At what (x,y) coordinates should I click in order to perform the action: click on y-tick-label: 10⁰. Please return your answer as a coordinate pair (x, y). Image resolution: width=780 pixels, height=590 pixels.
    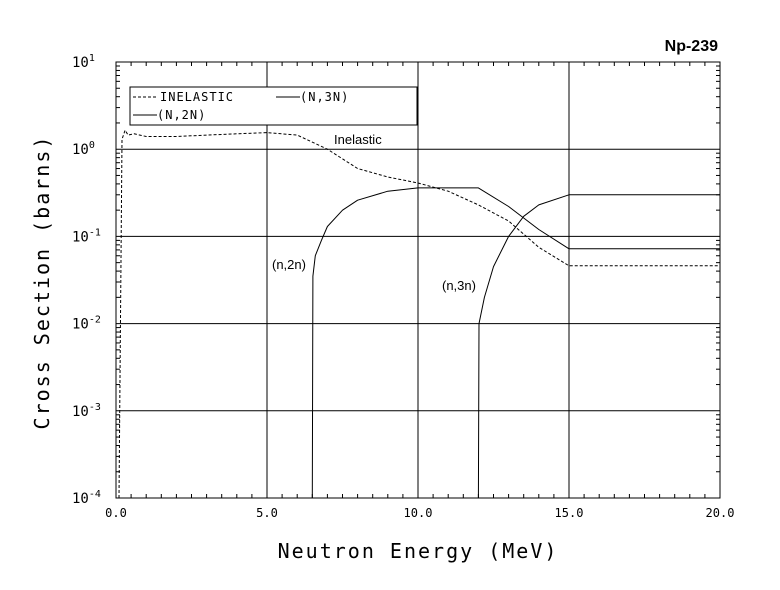
    Looking at the image, I should click on (83, 149).